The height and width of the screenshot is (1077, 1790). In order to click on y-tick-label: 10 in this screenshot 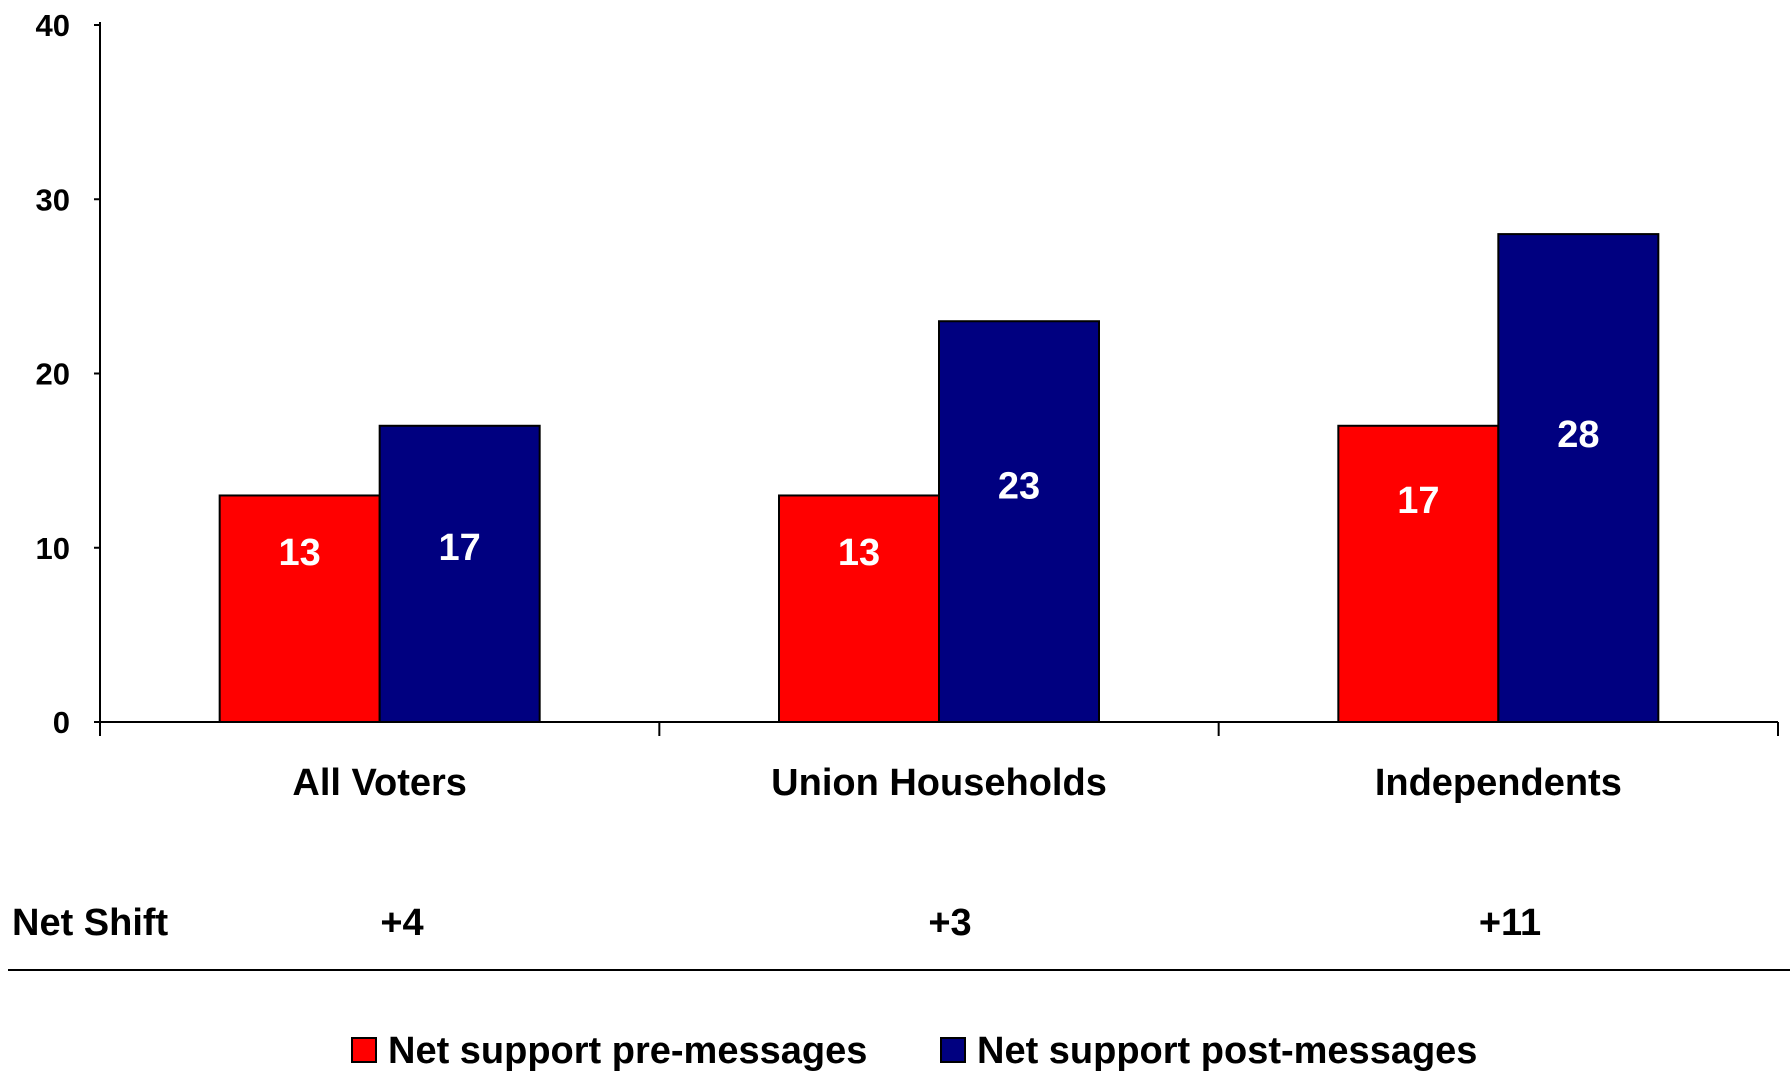, I will do `click(53, 548)`.